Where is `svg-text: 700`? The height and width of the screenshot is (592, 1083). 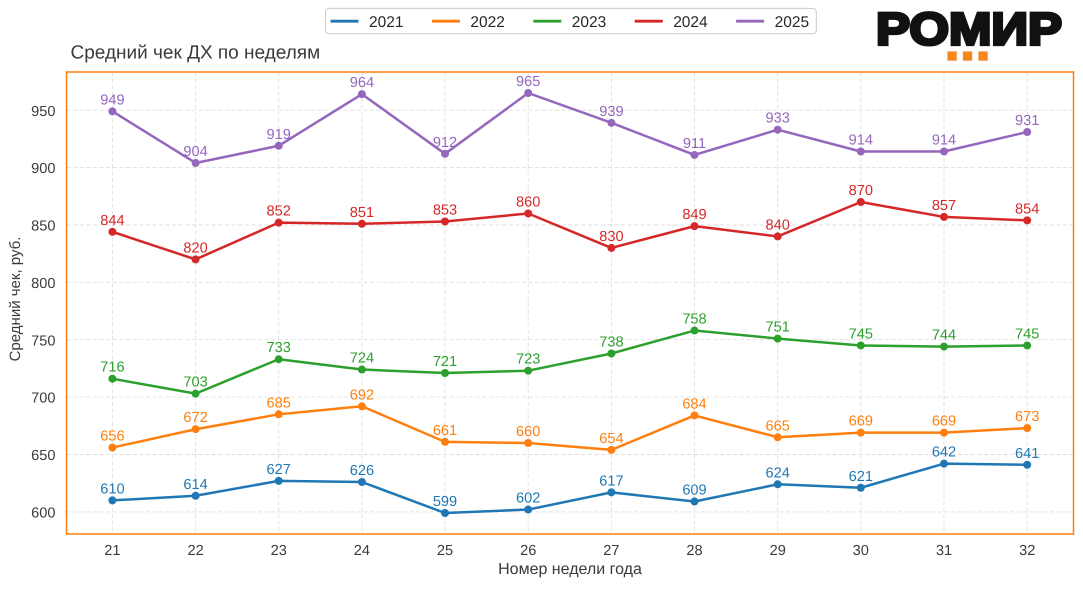
svg-text: 700 is located at coordinates (43, 399).